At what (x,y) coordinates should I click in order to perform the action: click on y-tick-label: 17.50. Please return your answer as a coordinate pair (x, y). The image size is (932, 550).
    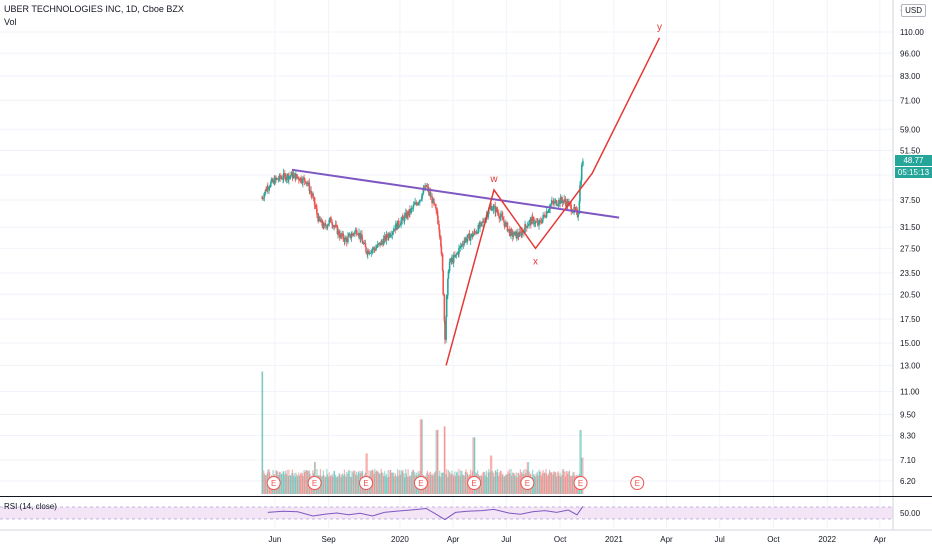
    Looking at the image, I should click on (910, 319).